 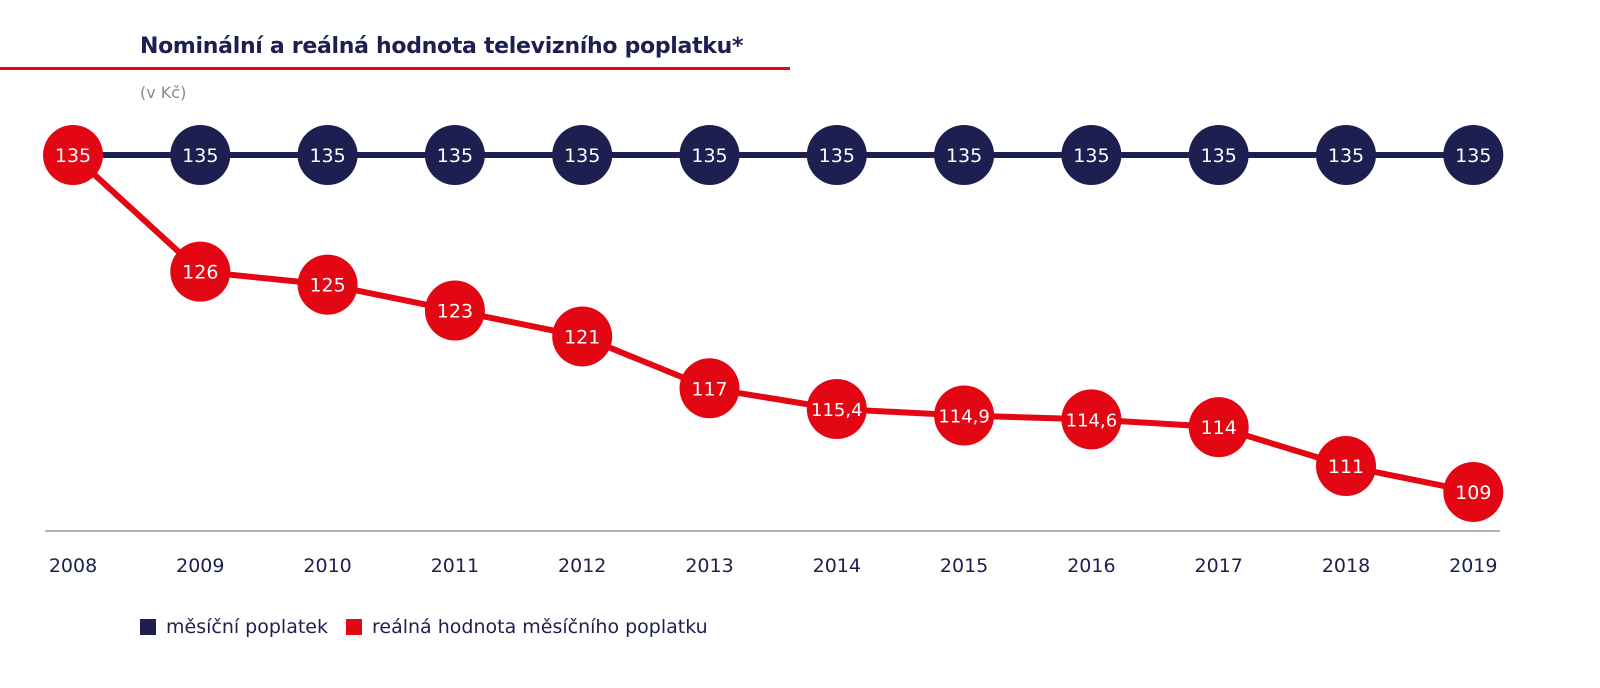 I want to click on data-label: 123, so click(x=455, y=312).